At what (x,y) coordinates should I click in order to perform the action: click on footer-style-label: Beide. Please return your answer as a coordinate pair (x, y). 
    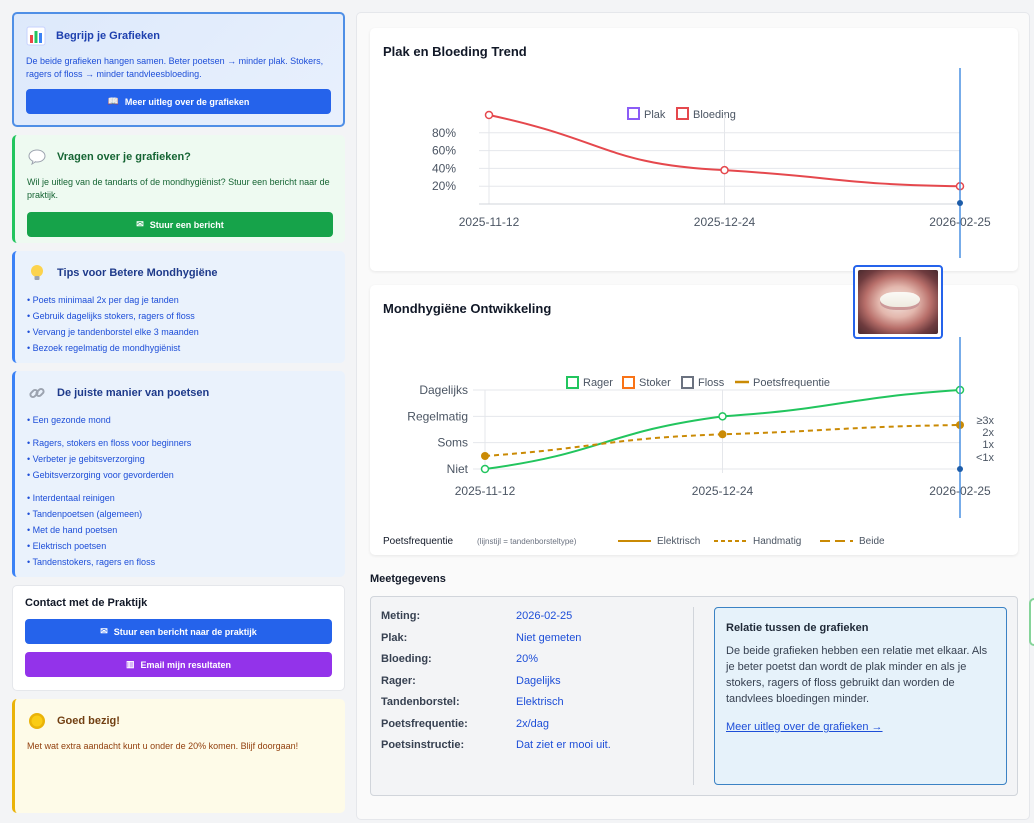
    Looking at the image, I should click on (872, 541).